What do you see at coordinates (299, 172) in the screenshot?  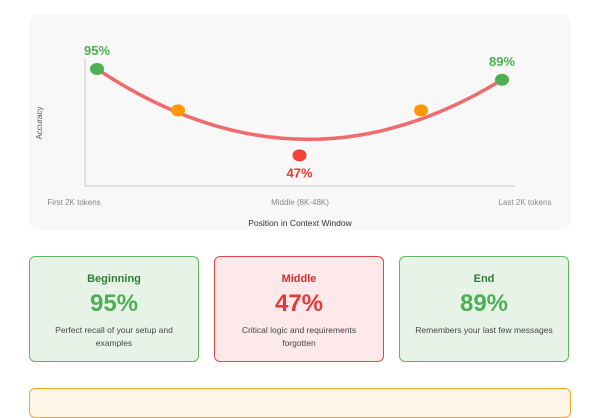 I see `label-middle: 47%` at bounding box center [299, 172].